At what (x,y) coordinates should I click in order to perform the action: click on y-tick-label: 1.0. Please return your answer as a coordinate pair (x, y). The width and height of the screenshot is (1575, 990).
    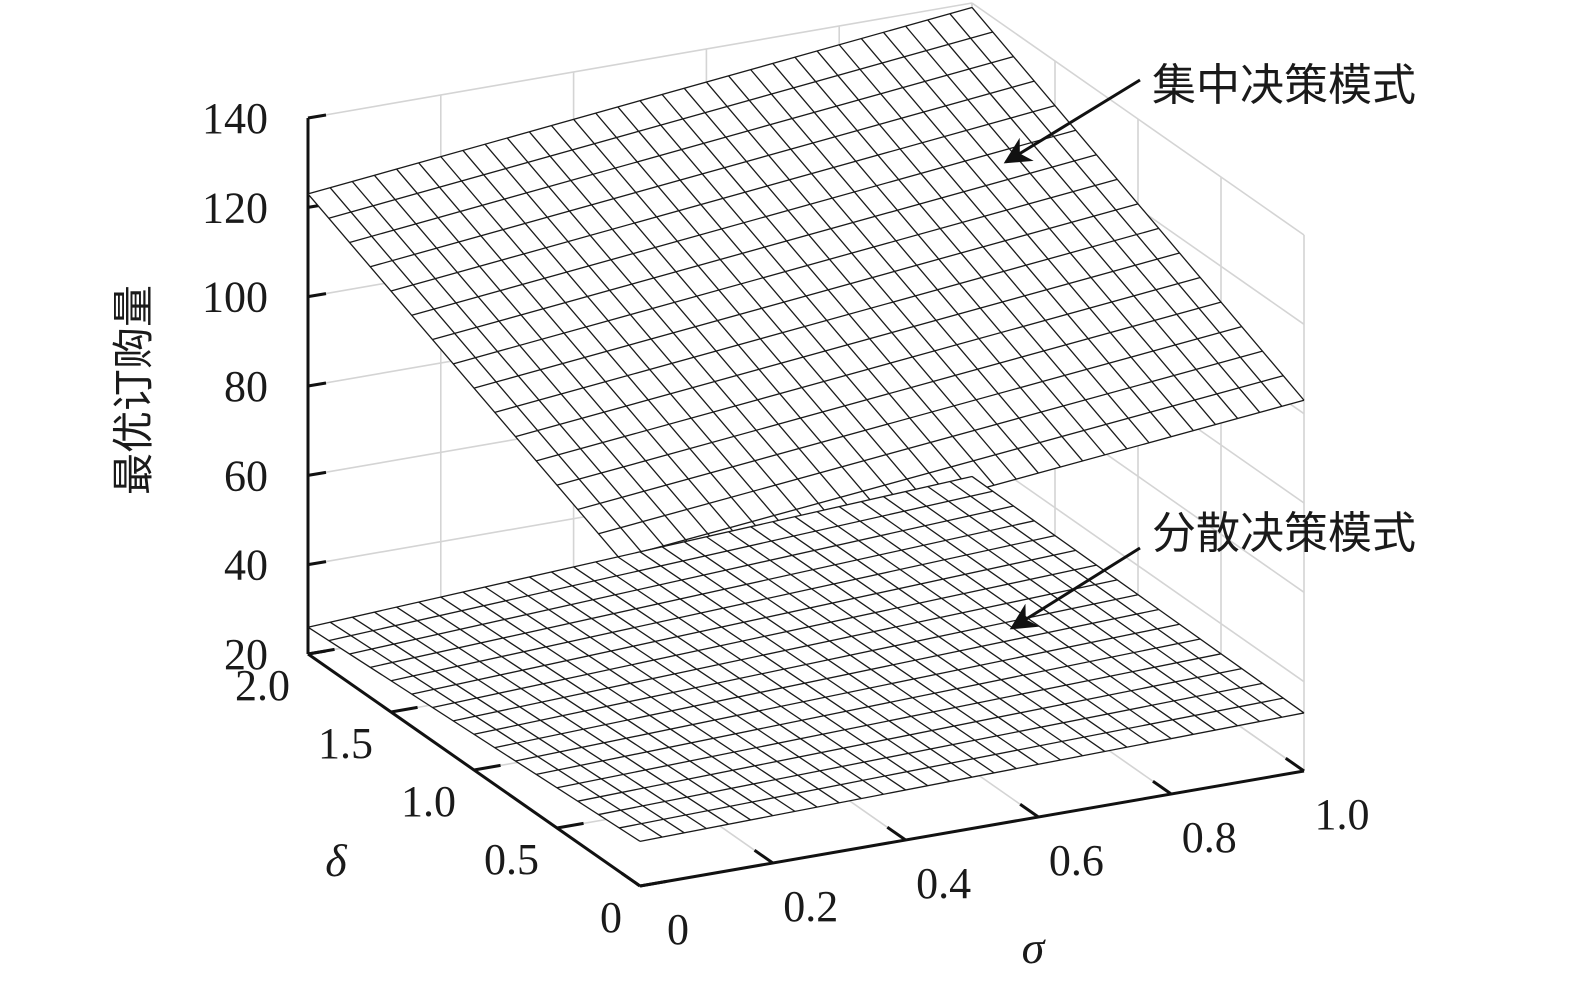
    Looking at the image, I should click on (428, 801).